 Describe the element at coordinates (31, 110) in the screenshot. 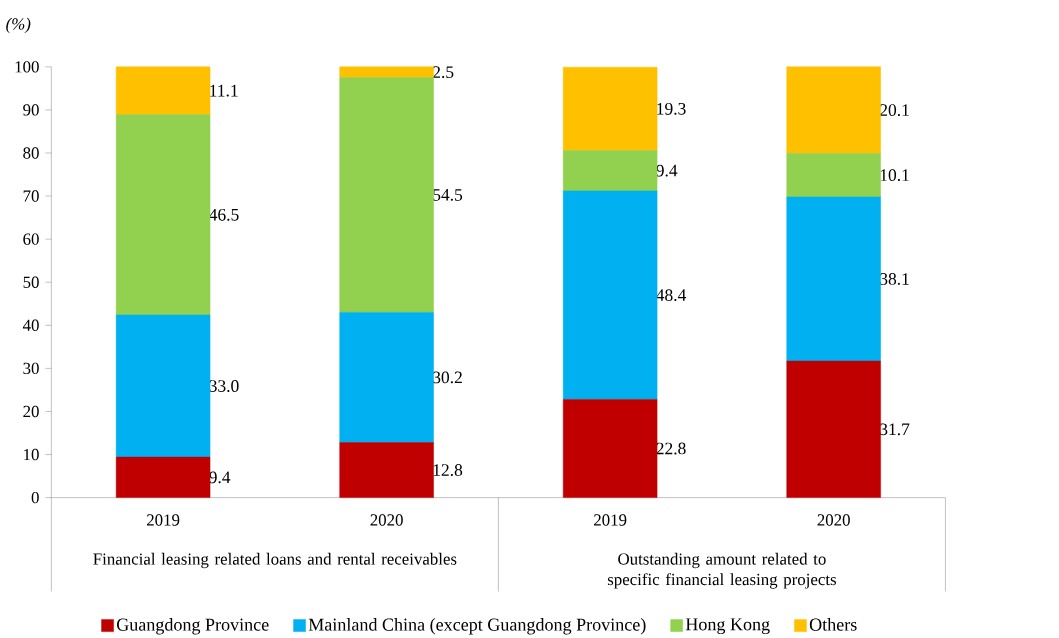

I see `y-tick-label: 90` at that location.